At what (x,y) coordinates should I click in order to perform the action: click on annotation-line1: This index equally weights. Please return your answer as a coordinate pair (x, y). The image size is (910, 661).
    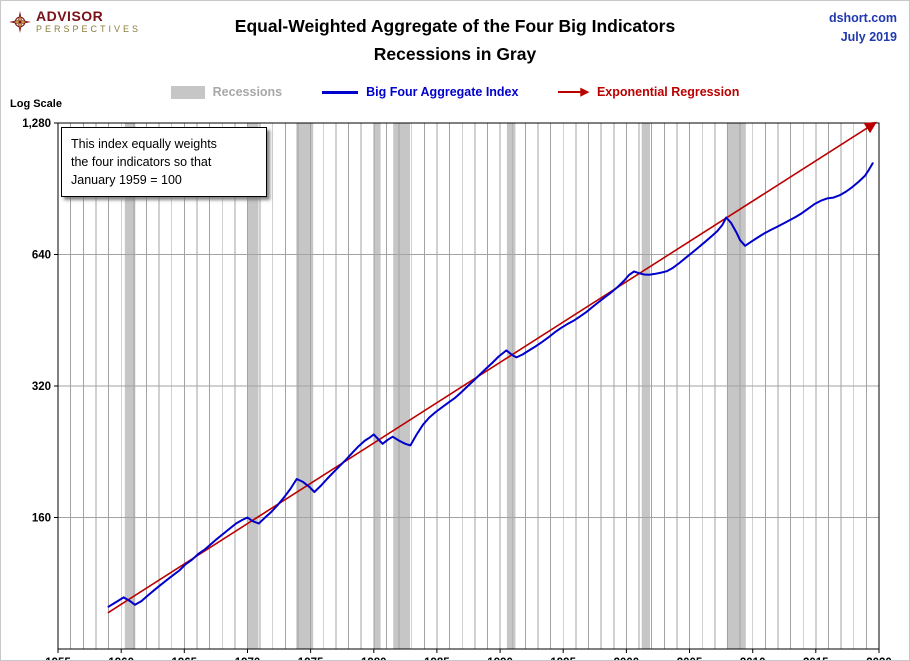
    Looking at the image, I should click on (144, 144).